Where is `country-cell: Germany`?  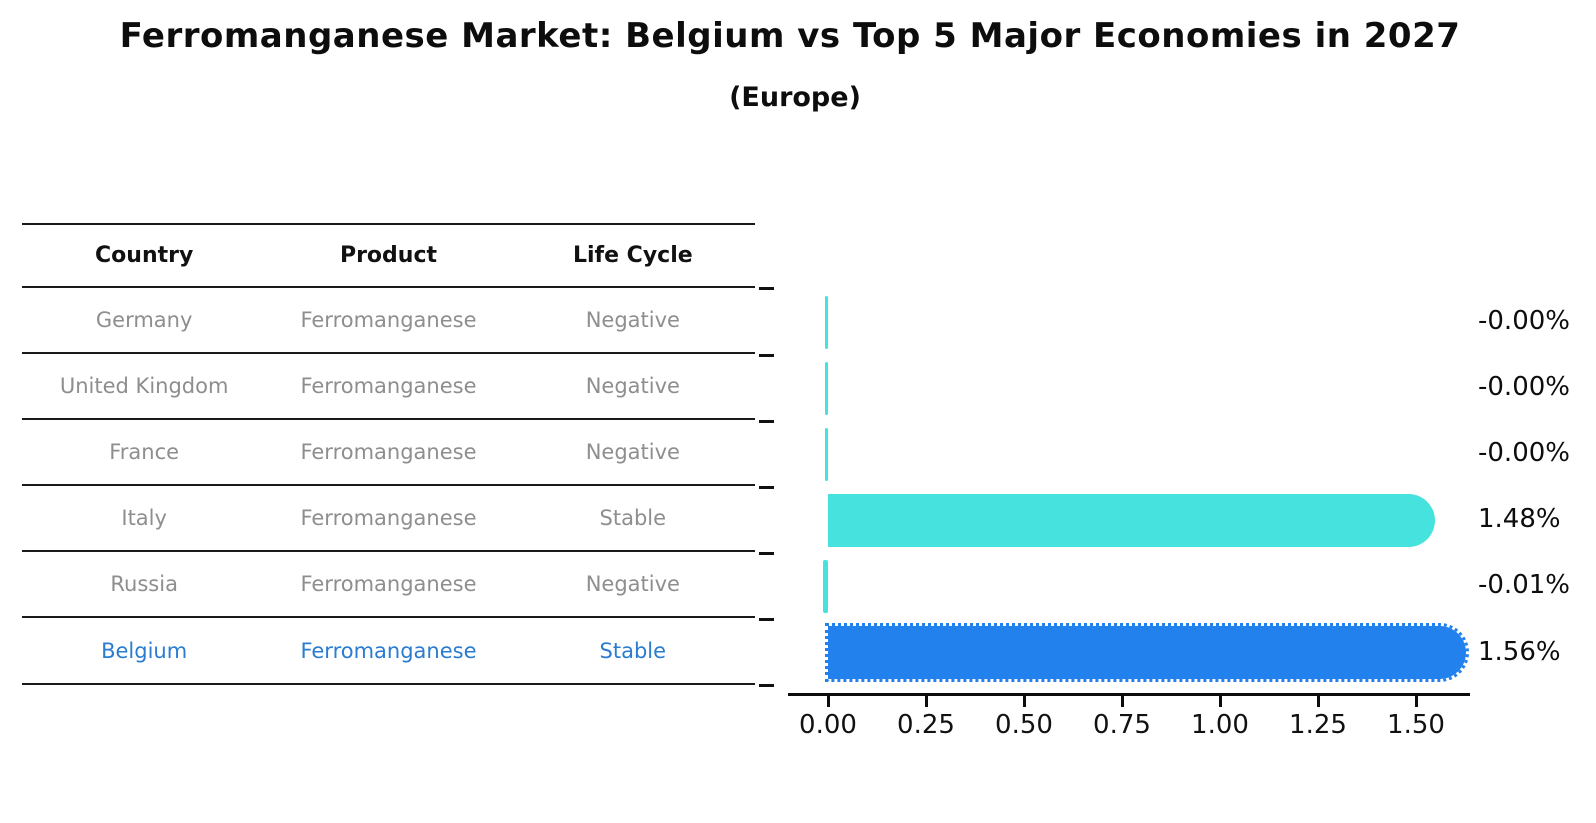
country-cell: Germany is located at coordinates (144, 320).